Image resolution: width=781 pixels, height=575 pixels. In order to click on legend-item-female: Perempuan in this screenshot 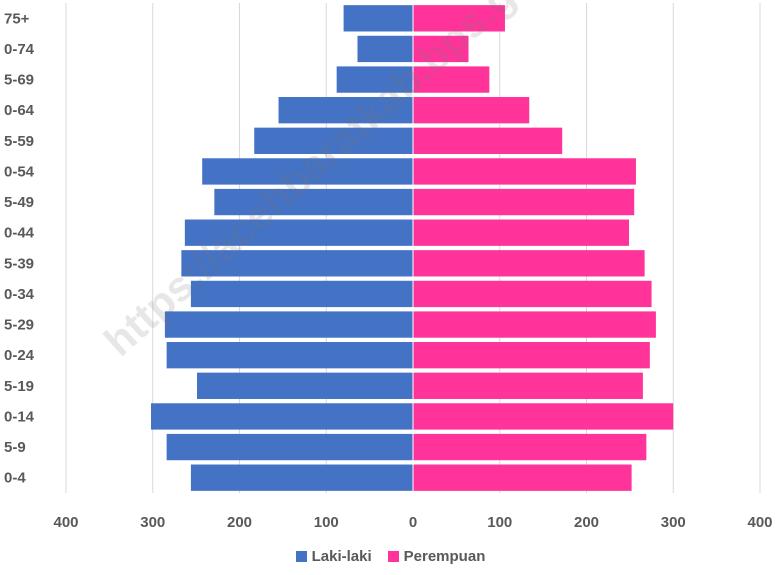, I will do `click(436, 556)`.